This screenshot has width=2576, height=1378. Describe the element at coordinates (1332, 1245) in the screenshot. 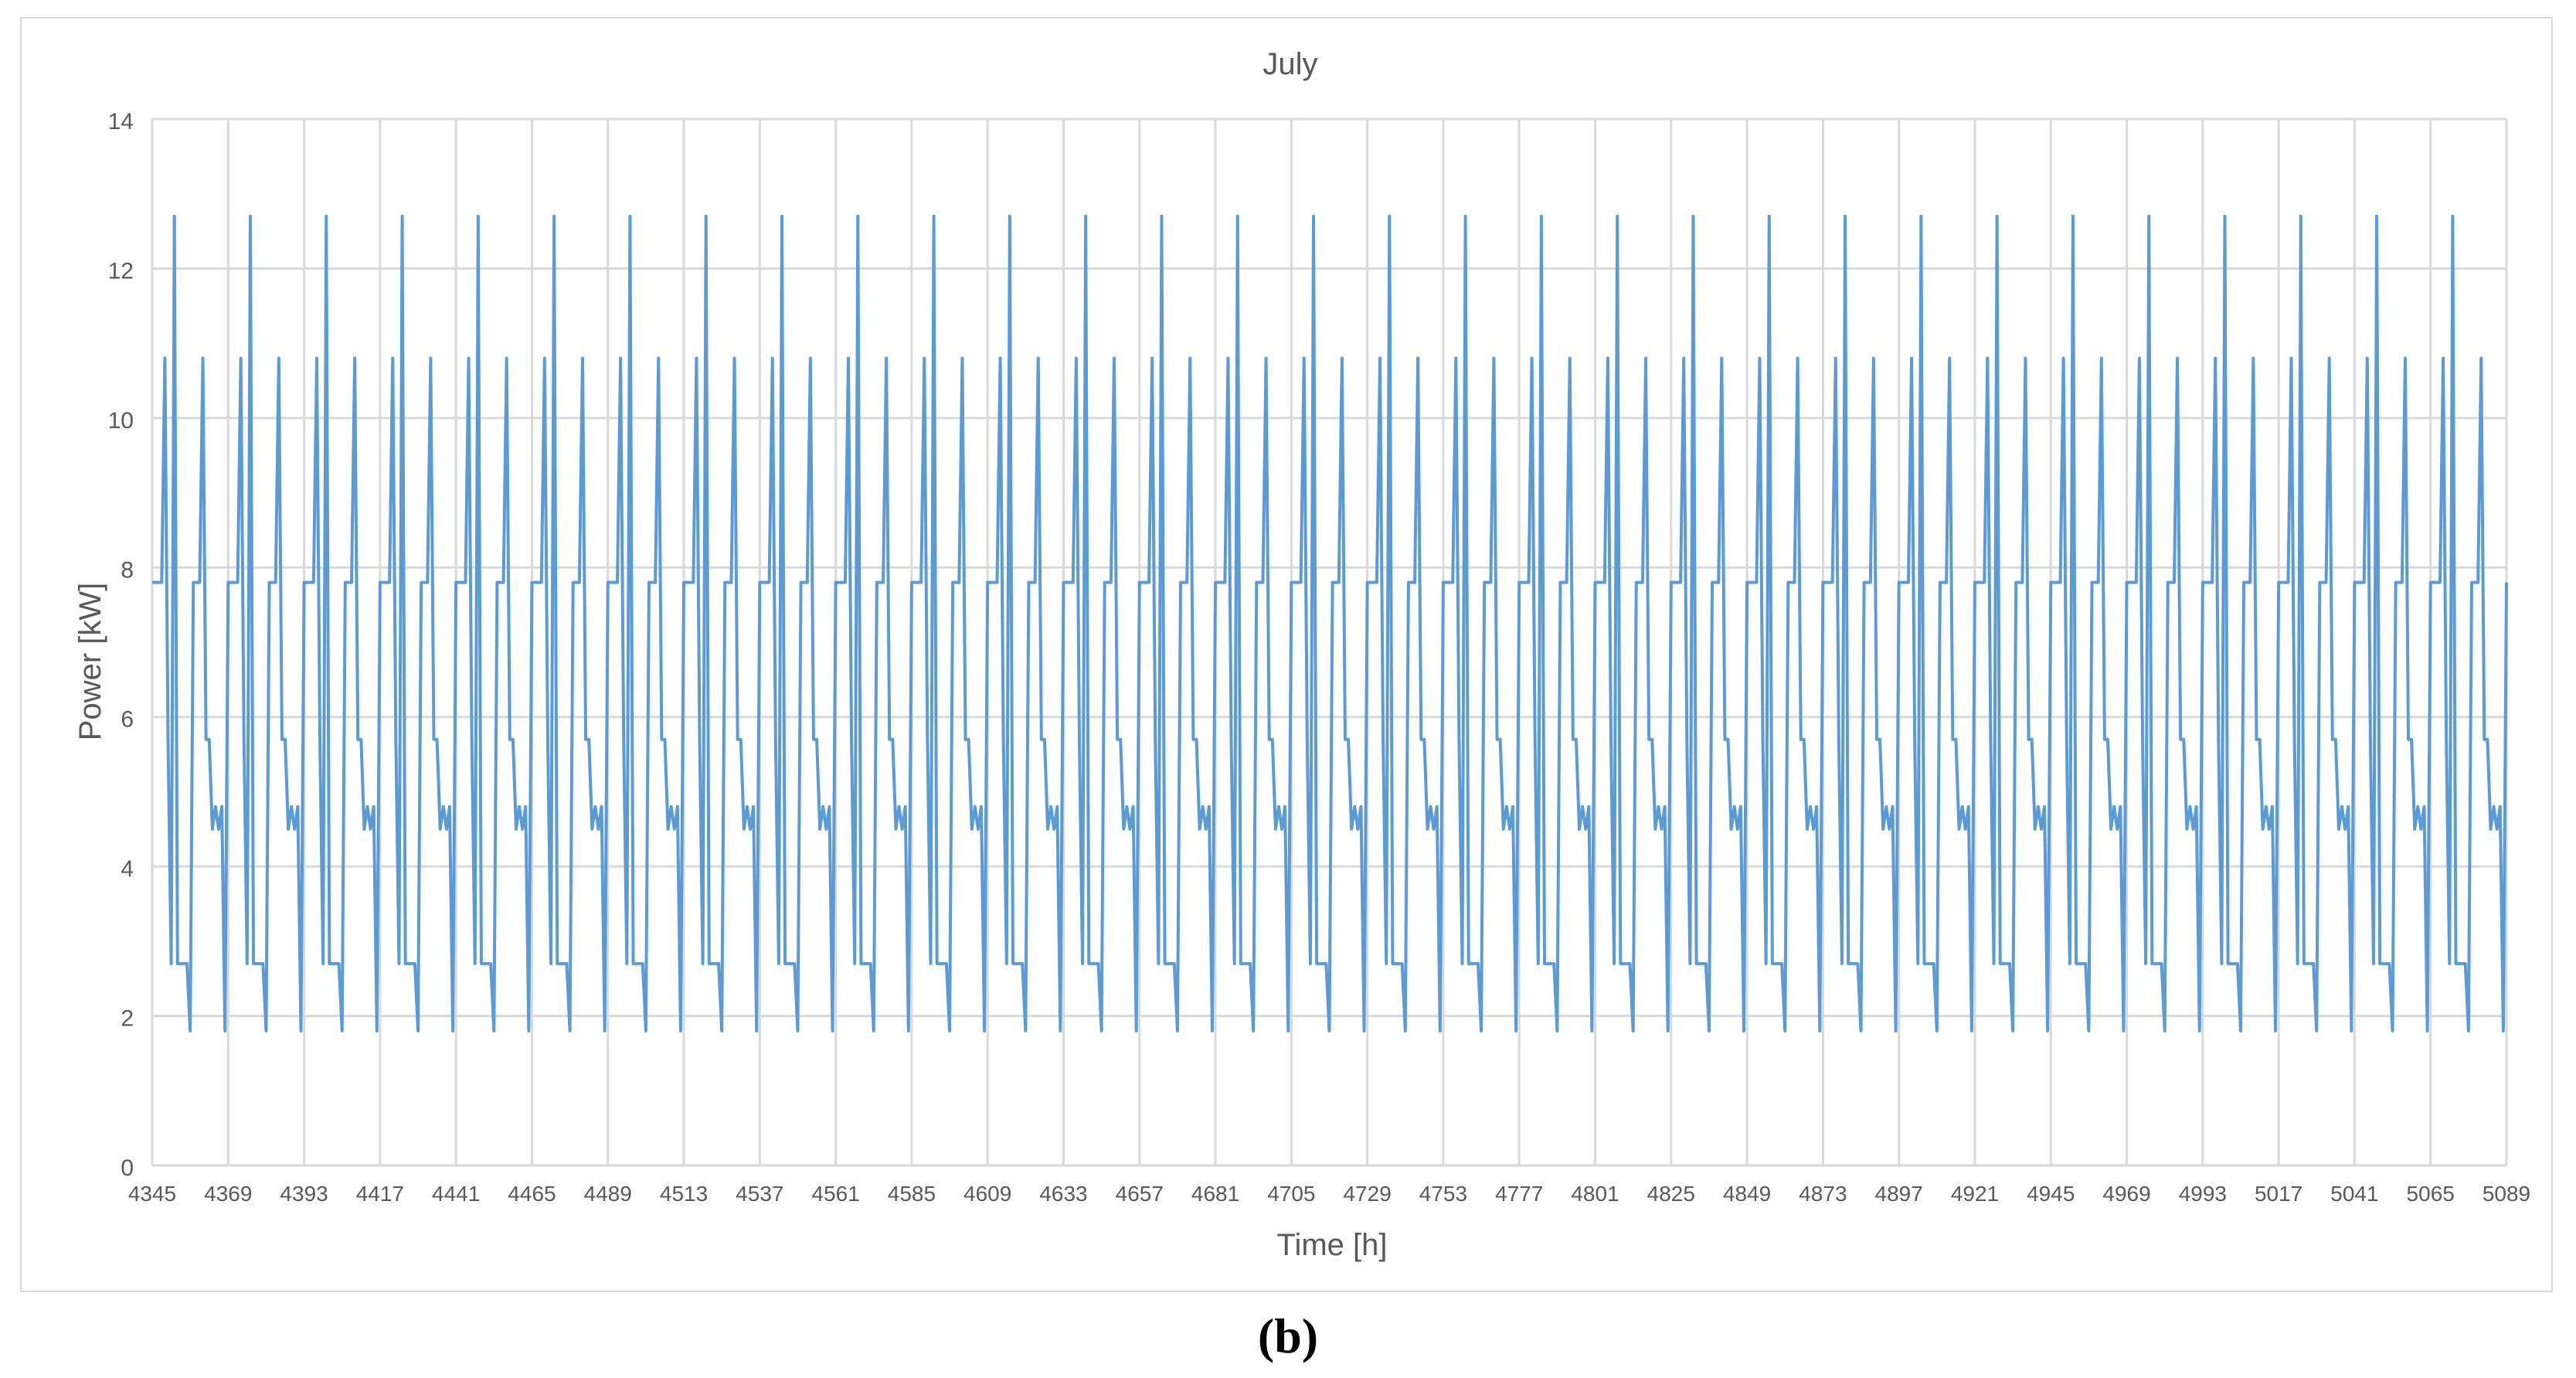

I see `x-axis-title: Time [h]` at that location.